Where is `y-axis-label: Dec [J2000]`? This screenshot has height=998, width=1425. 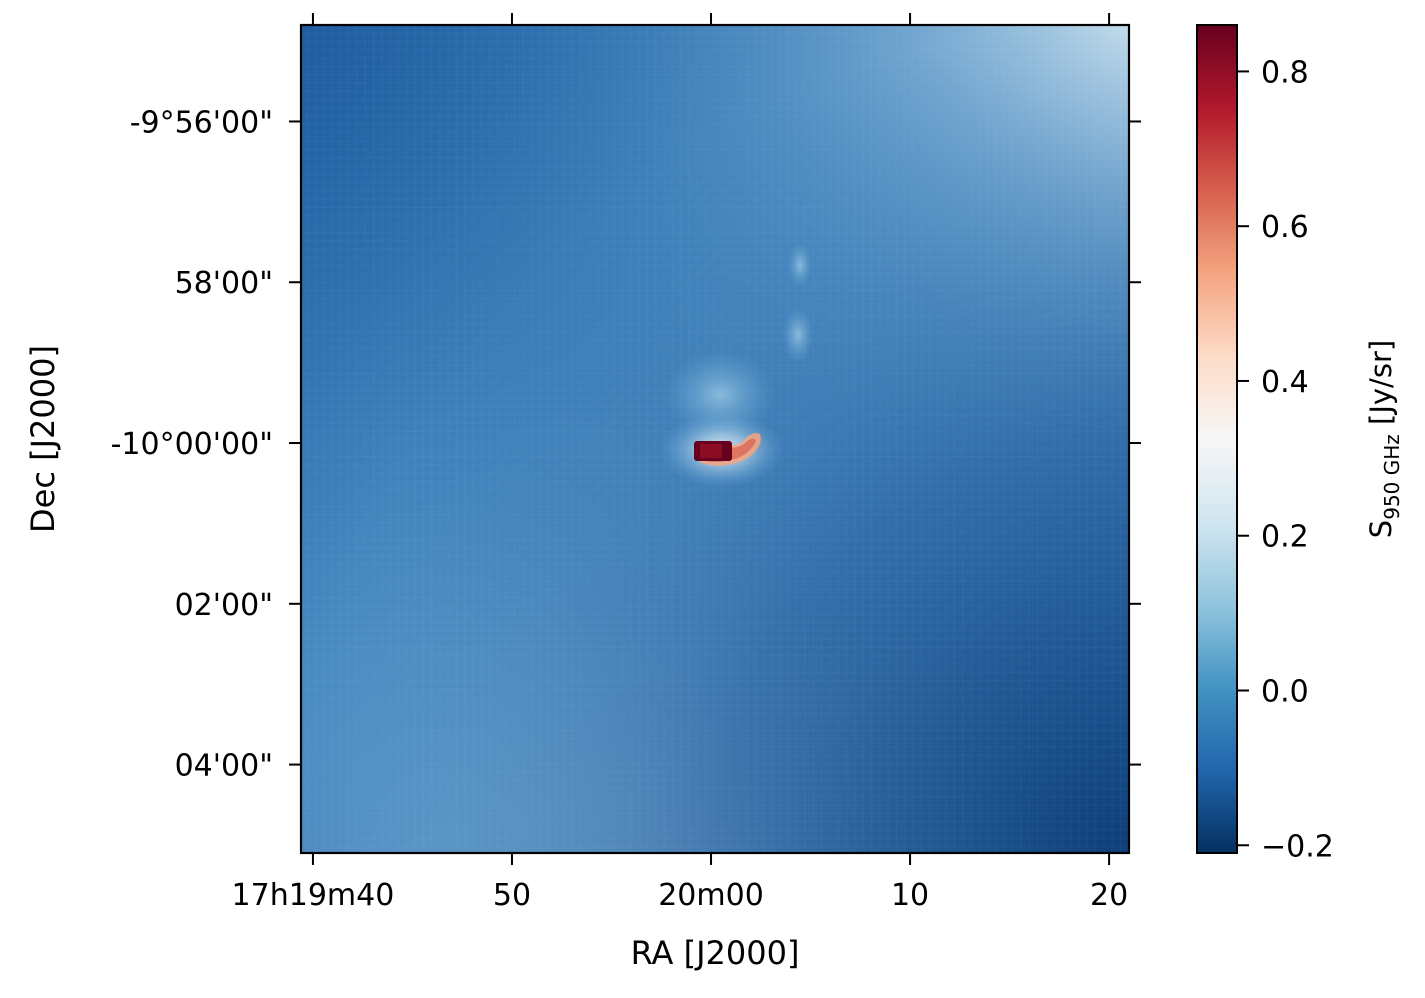 y-axis-label: Dec [J2000] is located at coordinates (43, 439).